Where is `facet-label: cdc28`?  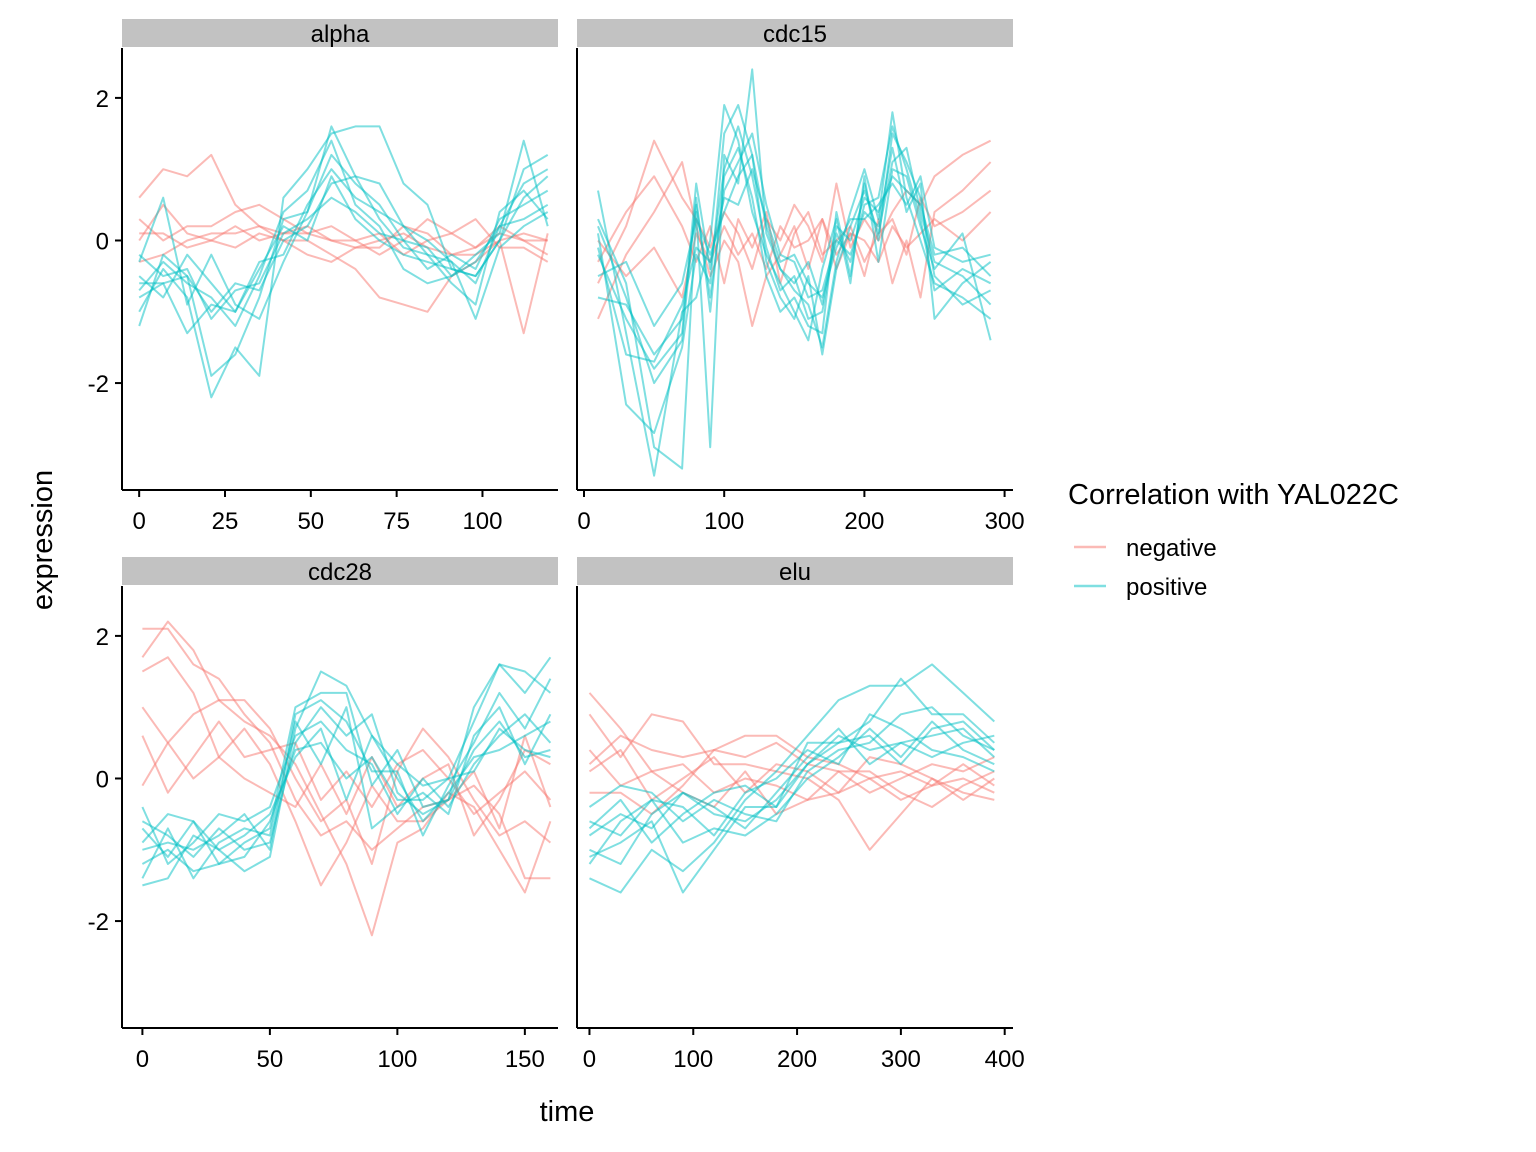
facet-label: cdc28 is located at coordinates (340, 572).